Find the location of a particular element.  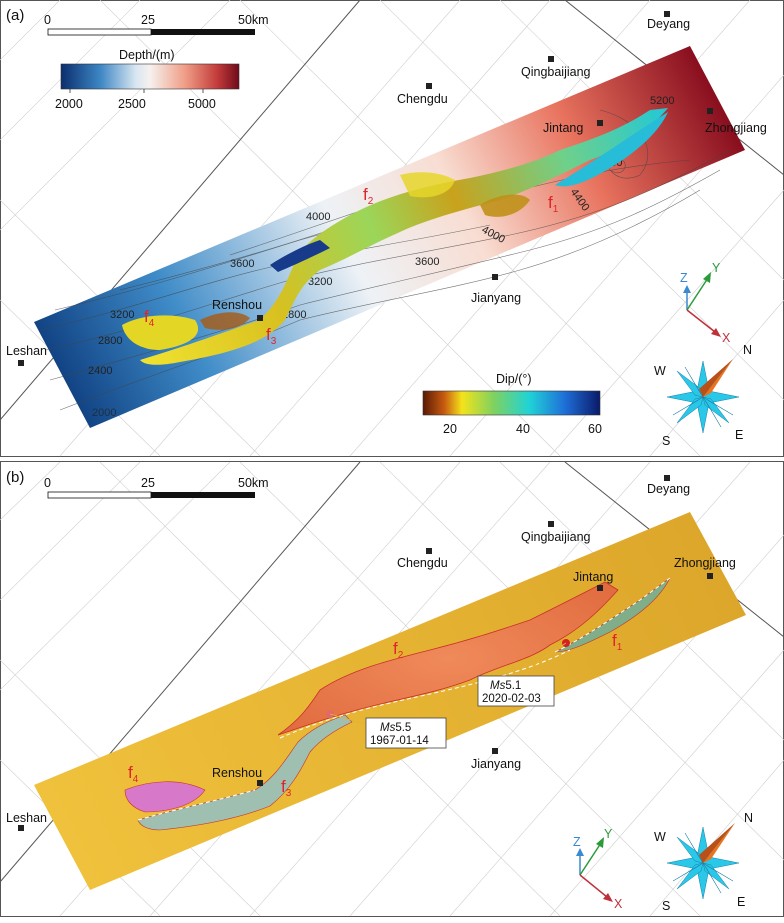

fault-f4-surface is located at coordinates (160, 332).